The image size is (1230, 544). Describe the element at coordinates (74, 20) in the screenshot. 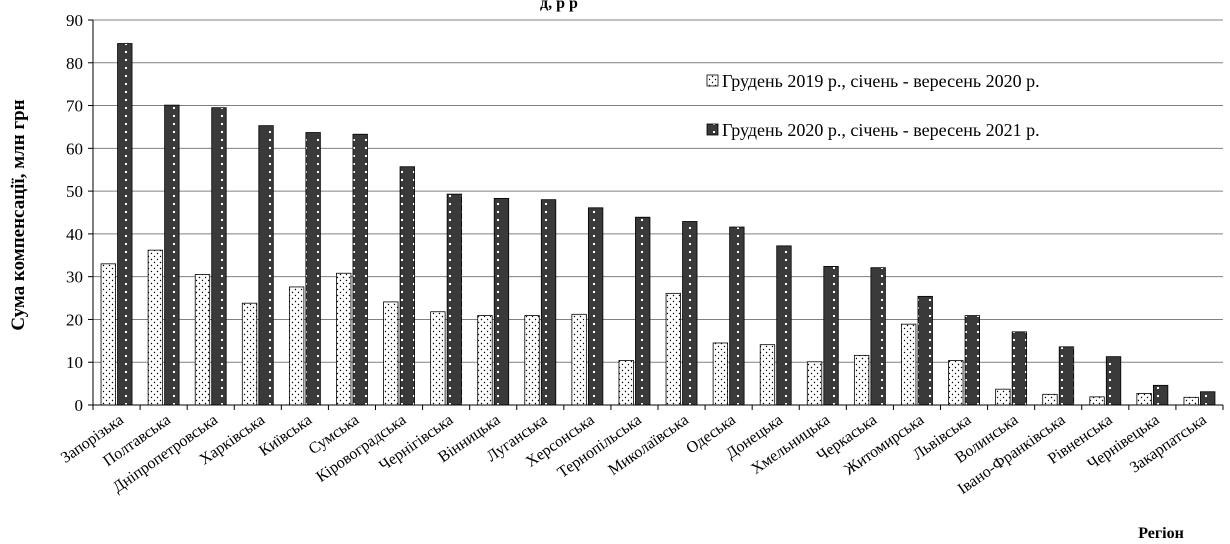

I see `y-tick-label: 90` at that location.